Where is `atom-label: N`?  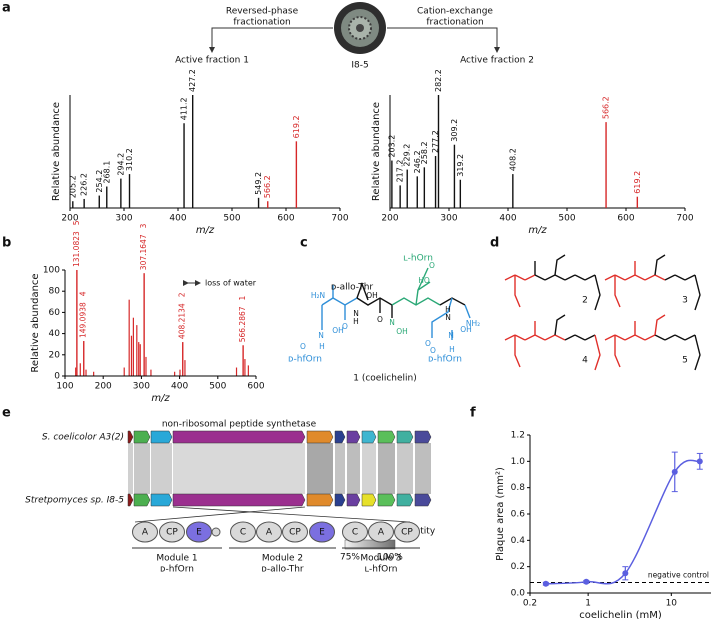 atom-label: N is located at coordinates (451, 335).